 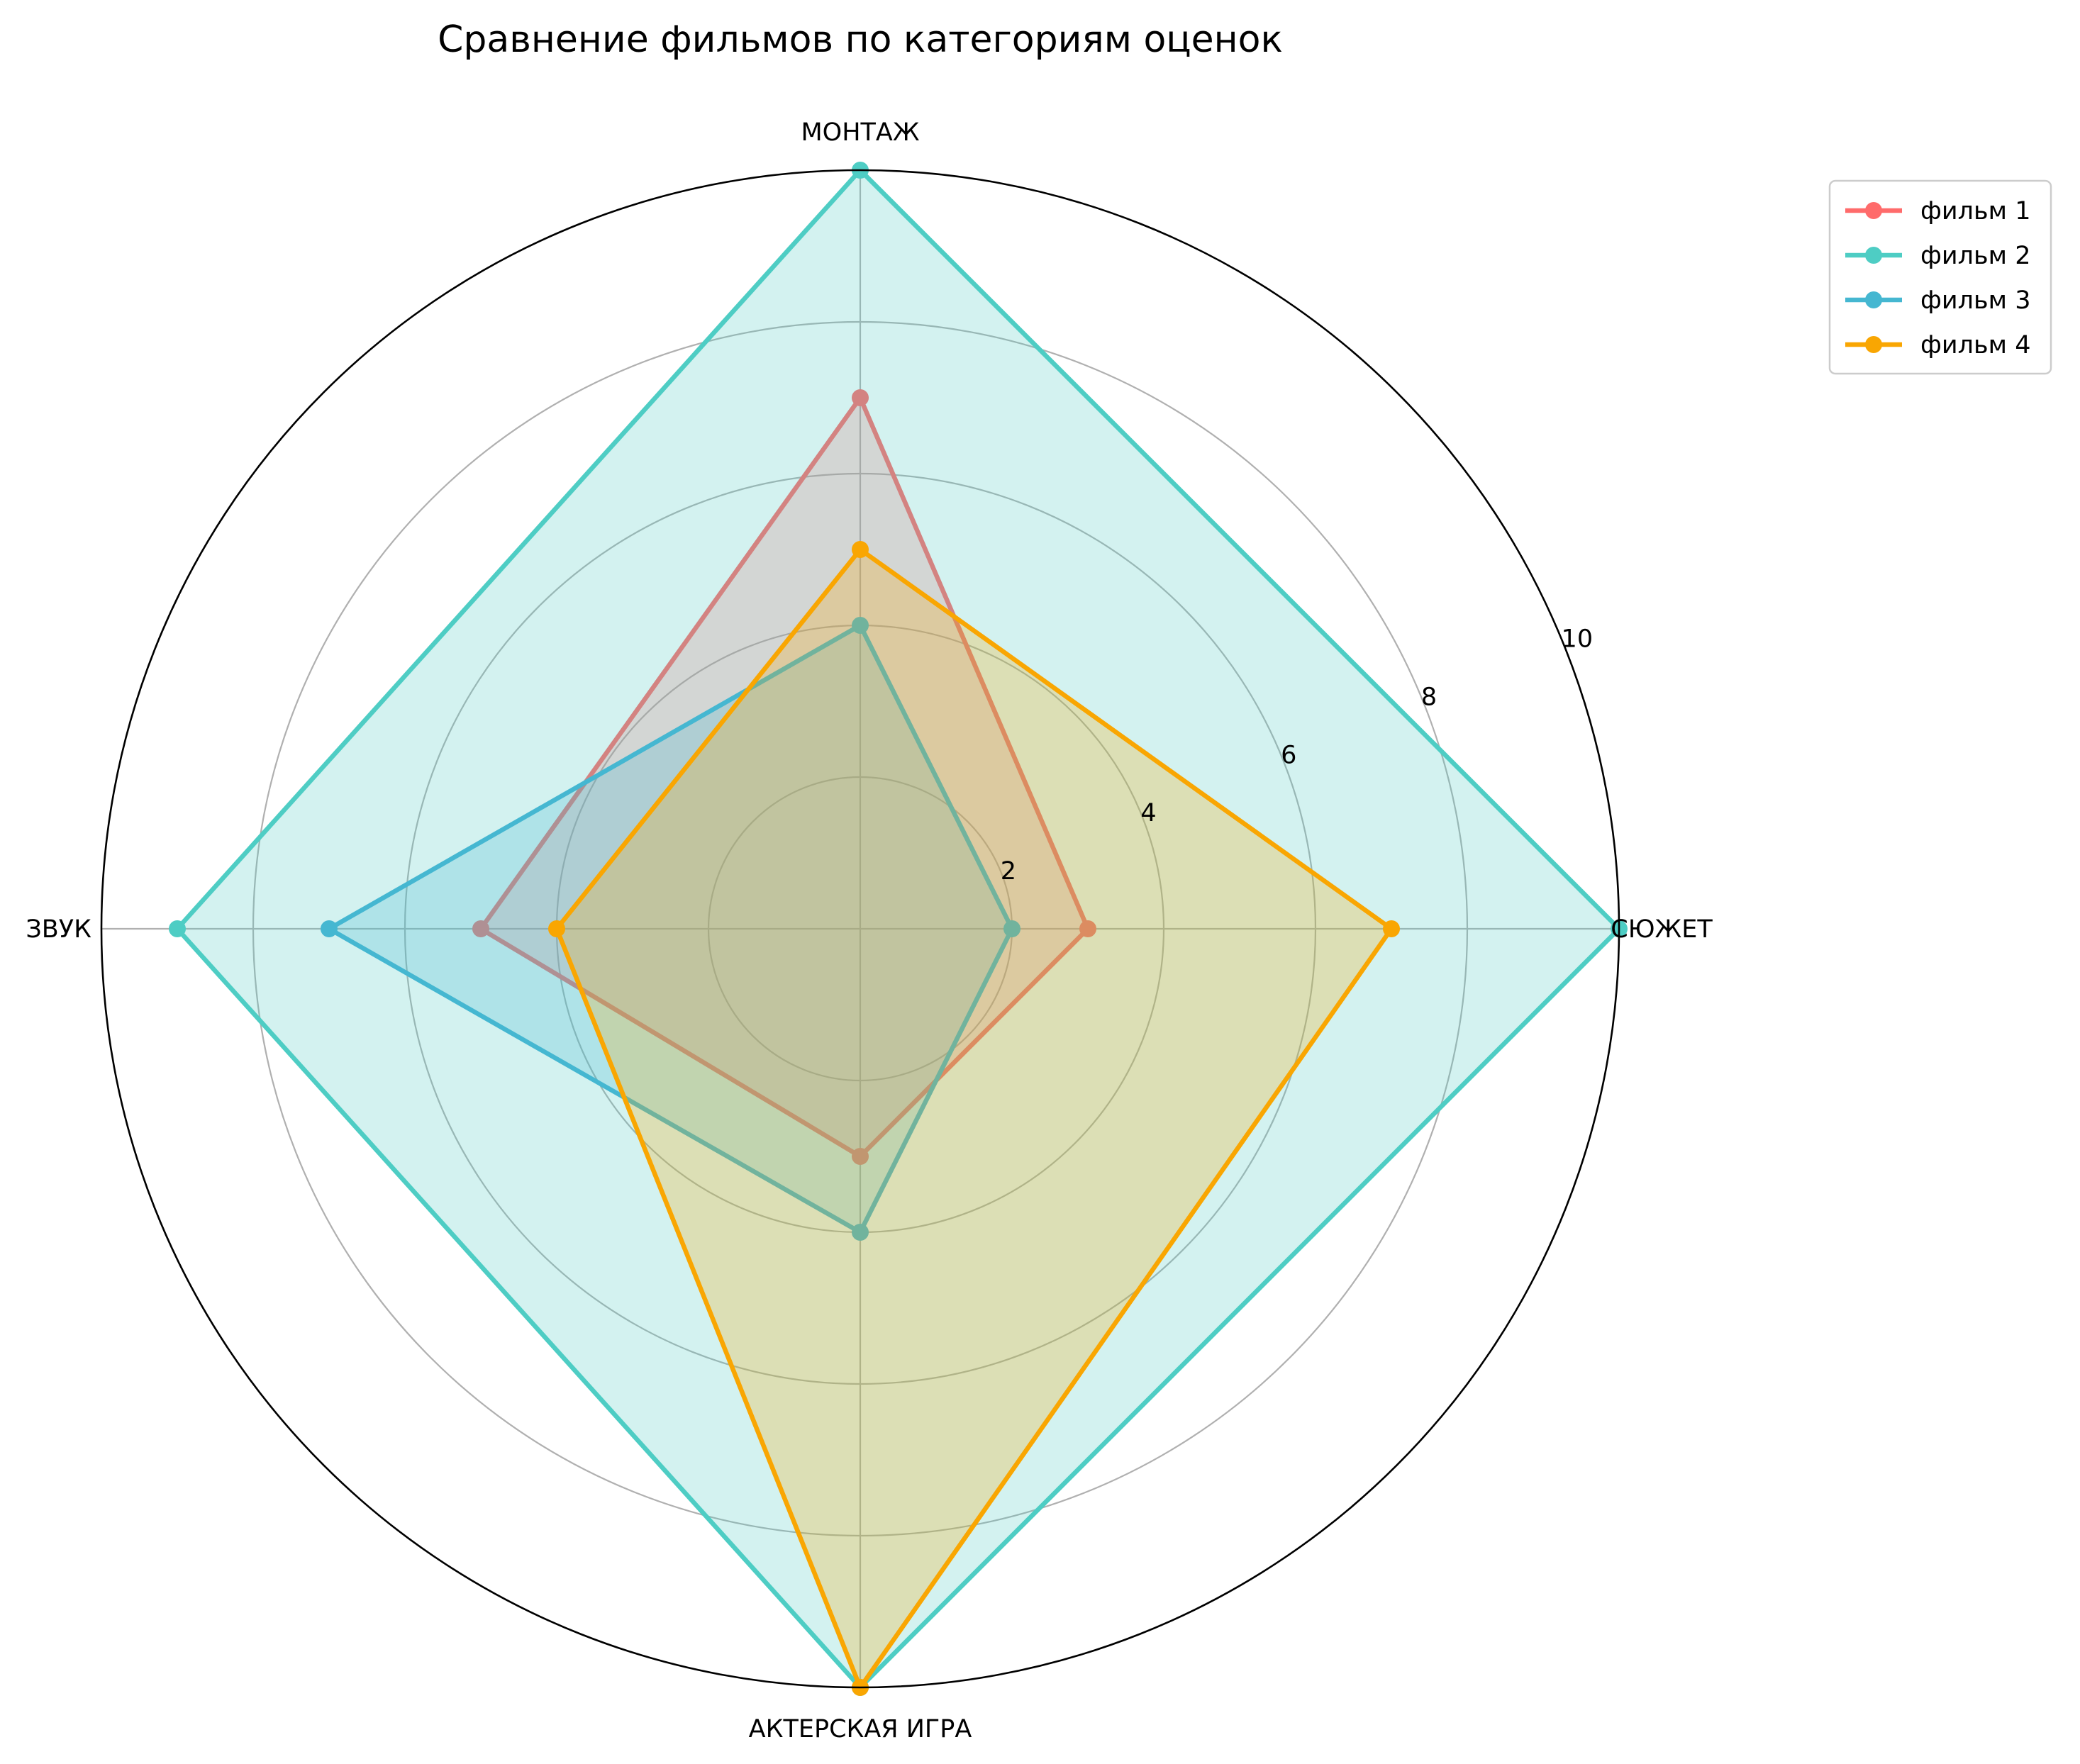 I want to click on legend-box, so click(x=1940, y=277).